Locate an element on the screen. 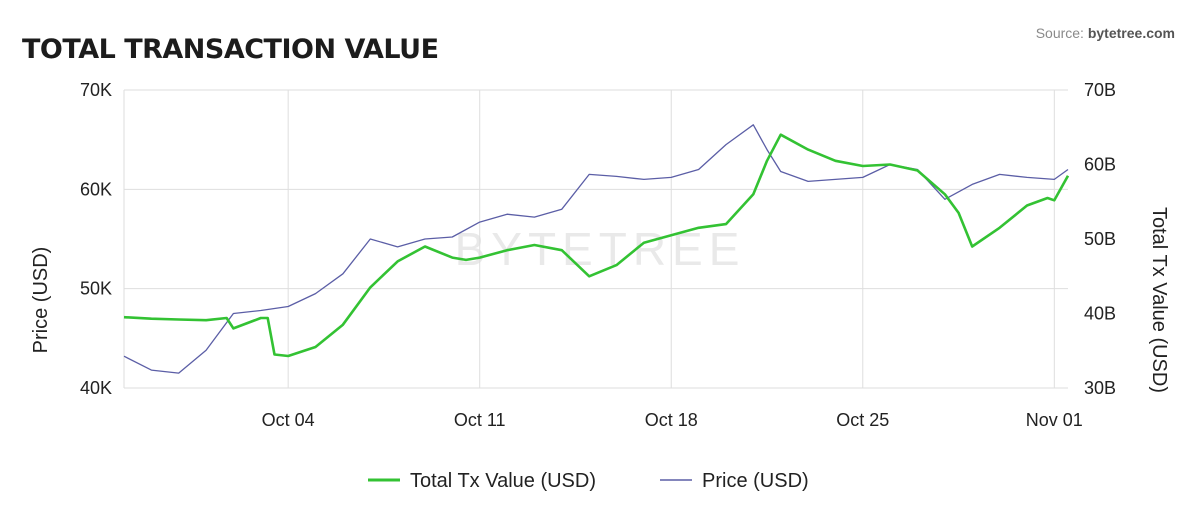 This screenshot has width=1200, height=531. right-tick-label: 40B is located at coordinates (1100, 314).